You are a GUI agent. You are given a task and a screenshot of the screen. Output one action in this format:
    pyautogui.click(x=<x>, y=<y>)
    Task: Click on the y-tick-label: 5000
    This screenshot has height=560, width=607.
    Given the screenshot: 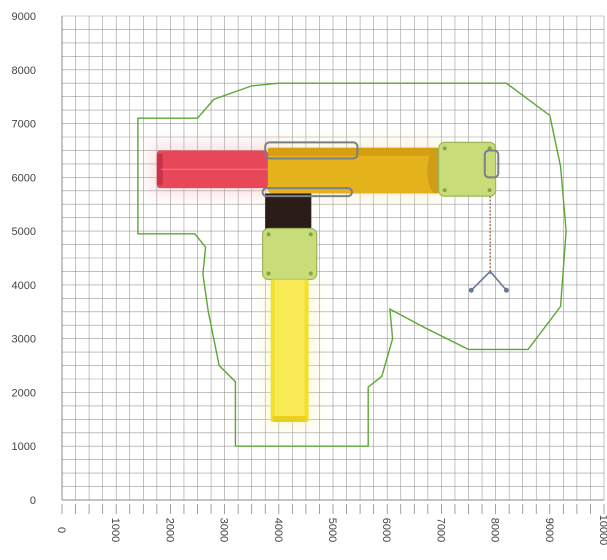 What is the action you would take?
    pyautogui.click(x=24, y=232)
    